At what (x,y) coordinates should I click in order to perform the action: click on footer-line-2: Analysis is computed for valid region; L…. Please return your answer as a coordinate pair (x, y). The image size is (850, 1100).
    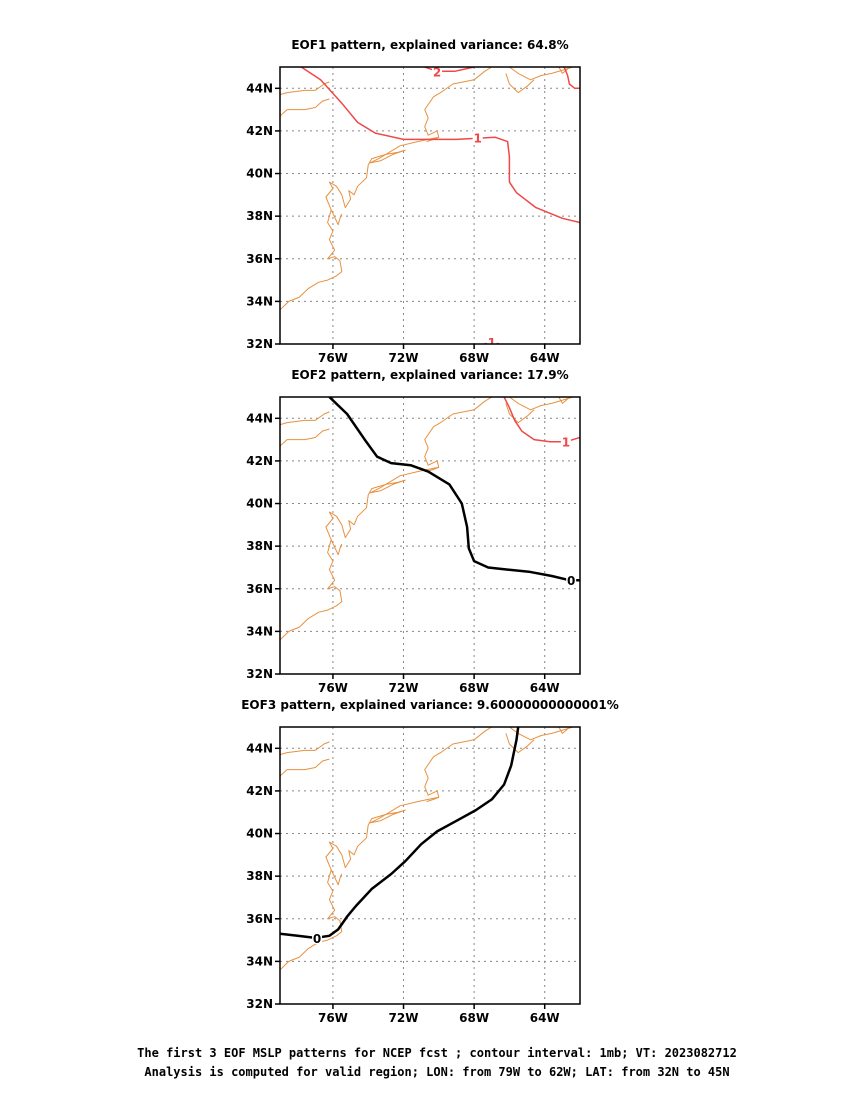
    Looking at the image, I should click on (436, 1072).